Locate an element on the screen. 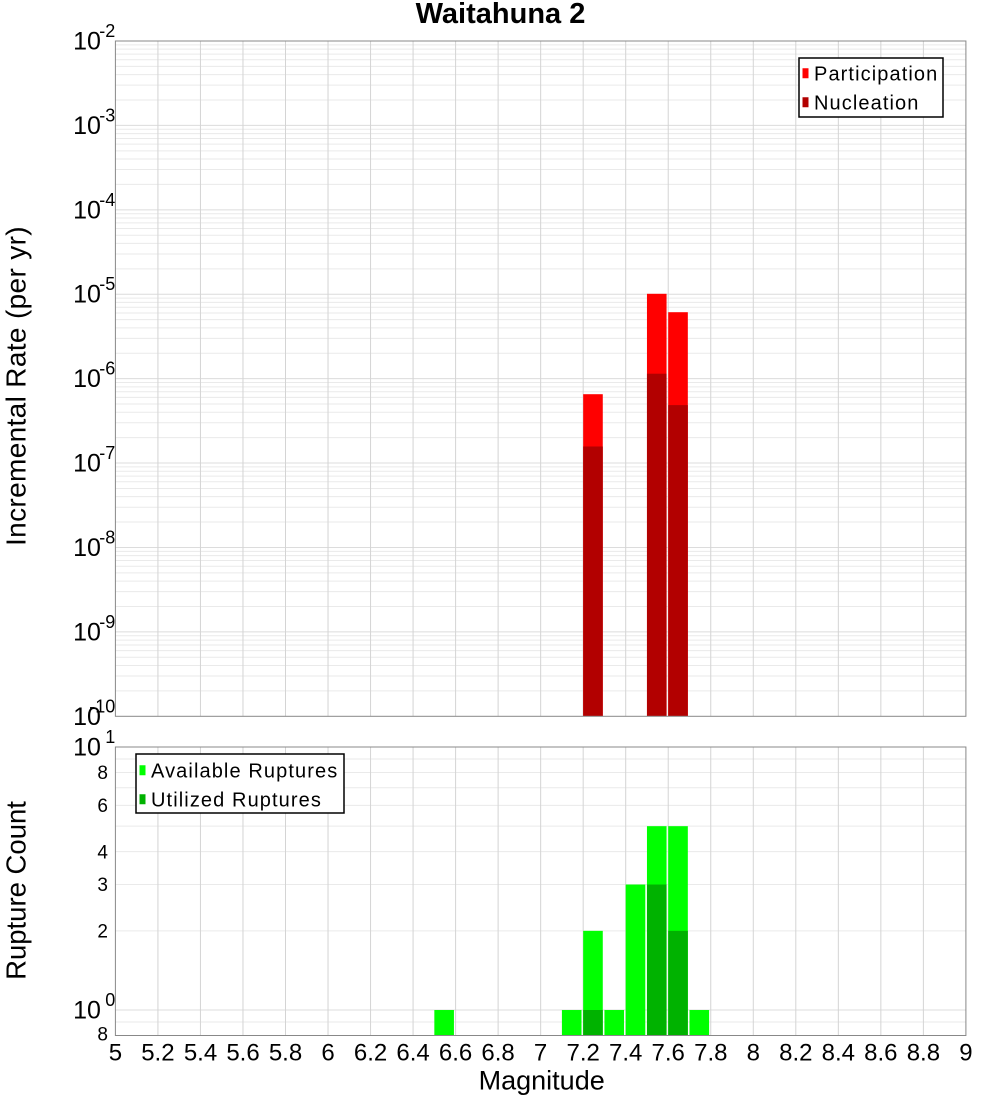 This screenshot has width=1000, height=1100. svg-text: 9 is located at coordinates (965, 1052).